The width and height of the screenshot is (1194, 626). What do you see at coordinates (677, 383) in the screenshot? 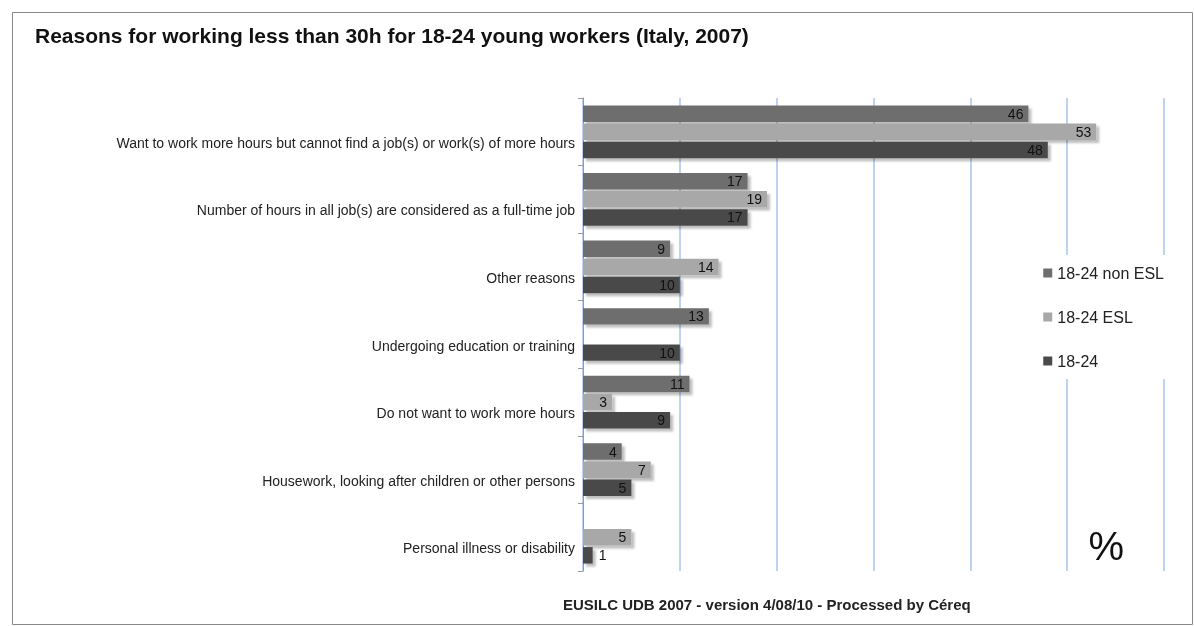
I see `data-label: 11` at bounding box center [677, 383].